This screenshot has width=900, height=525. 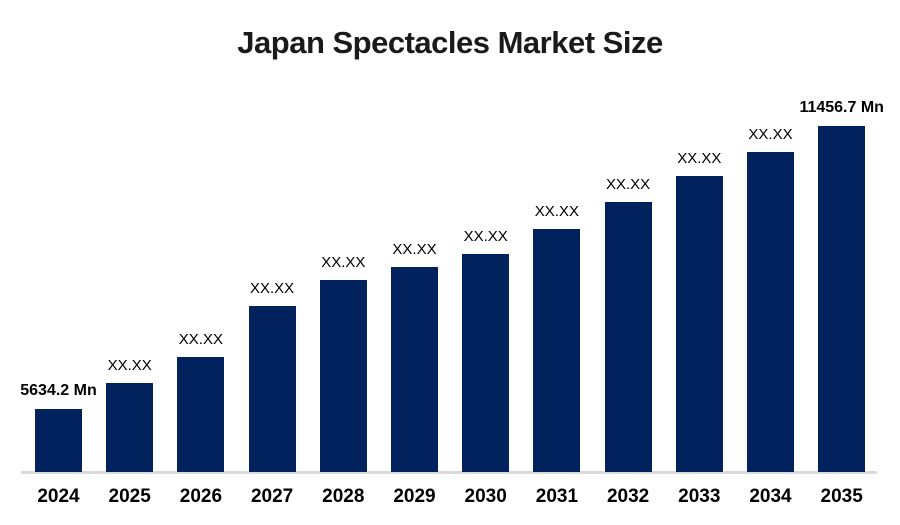 I want to click on x-axis-line, so click(x=449, y=472).